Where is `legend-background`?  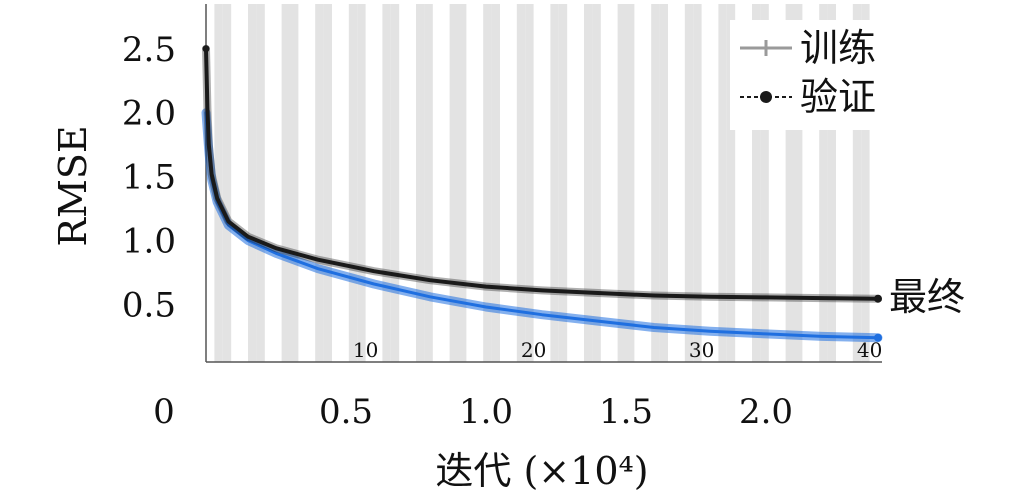 legend-background is located at coordinates (815, 75).